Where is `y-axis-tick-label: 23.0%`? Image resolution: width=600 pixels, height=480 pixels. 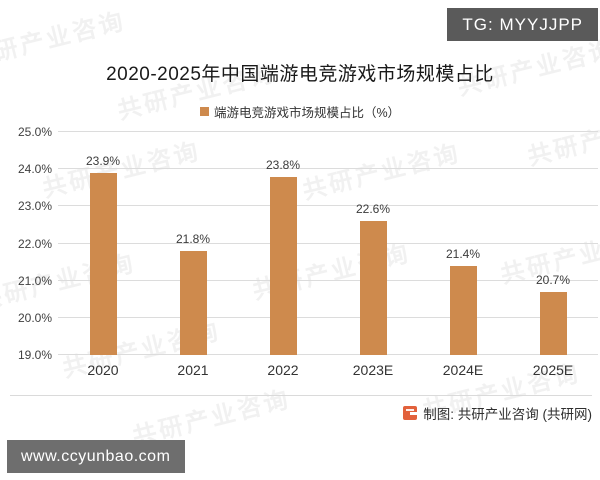 y-axis-tick-label: 23.0% is located at coordinates (34, 206).